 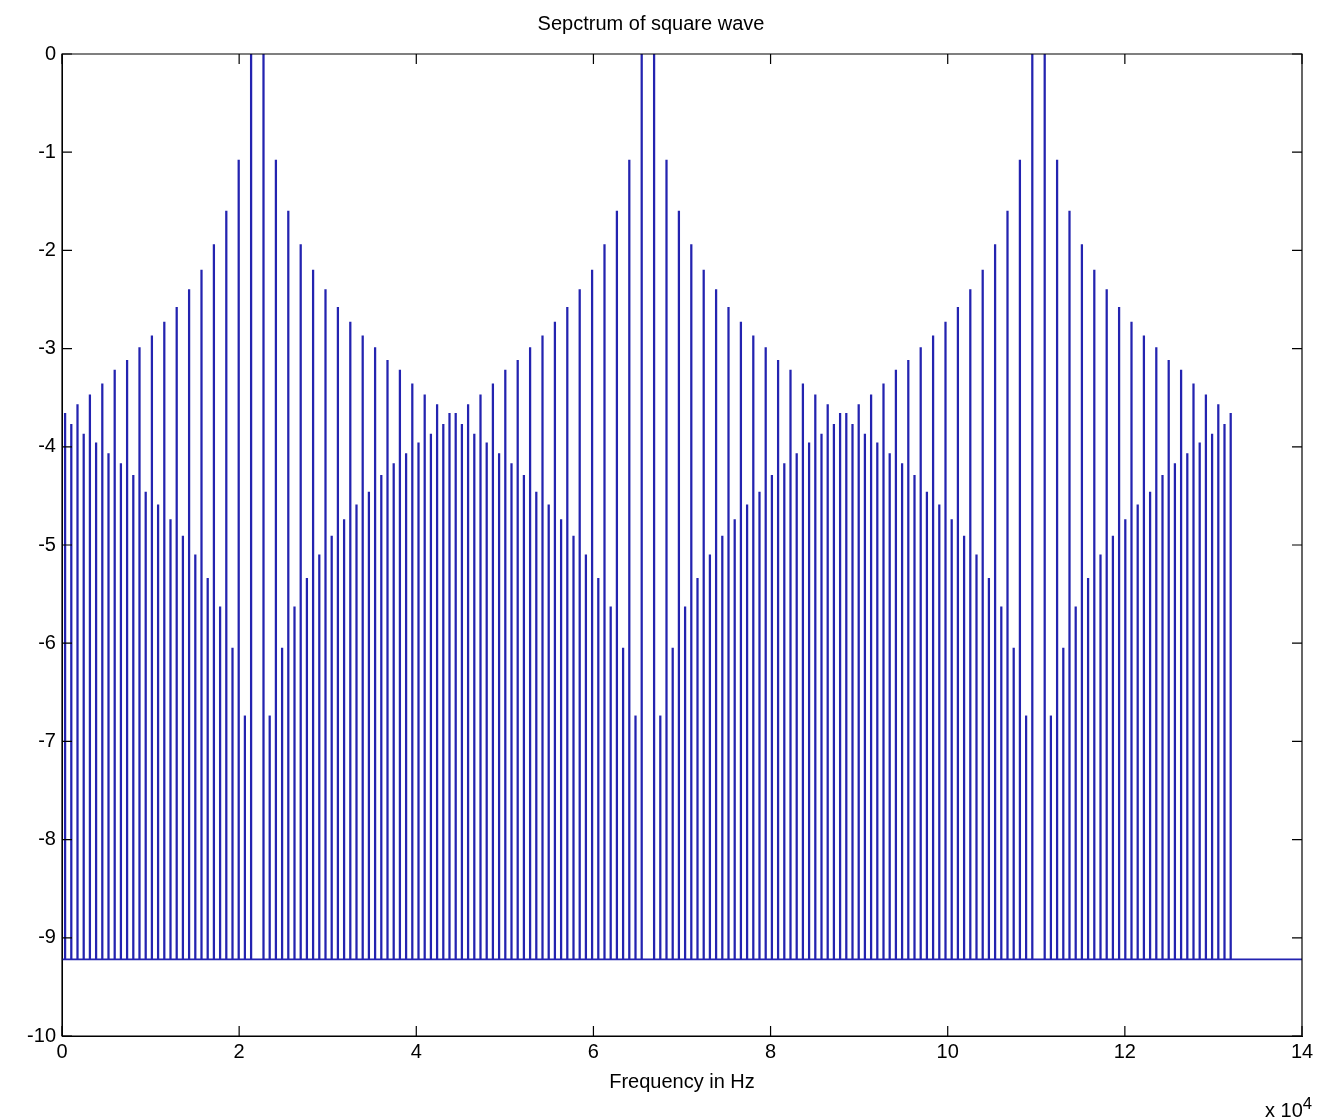 I want to click on x-tick-label: 14, so click(x=1302, y=1050).